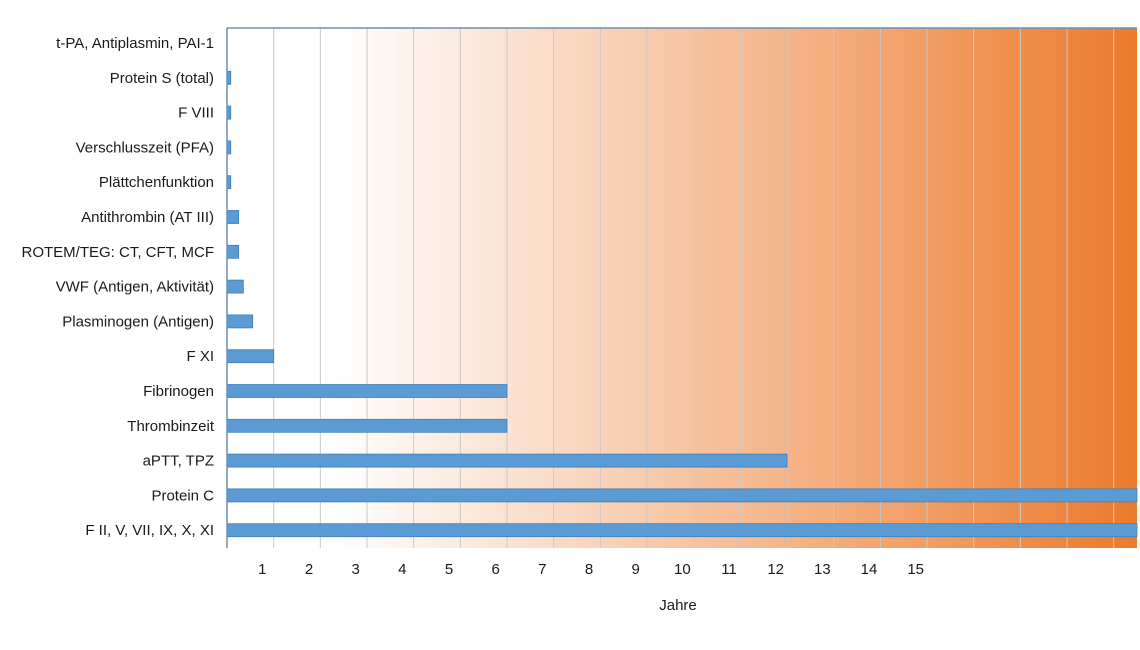 The width and height of the screenshot is (1140, 650). I want to click on x-tick-label: 4, so click(402, 569).